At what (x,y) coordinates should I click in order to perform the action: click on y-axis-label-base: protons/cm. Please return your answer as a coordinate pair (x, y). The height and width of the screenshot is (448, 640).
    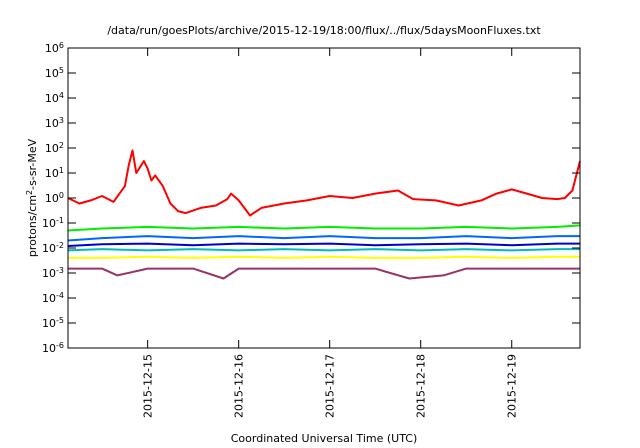
    Looking at the image, I should click on (32, 226).